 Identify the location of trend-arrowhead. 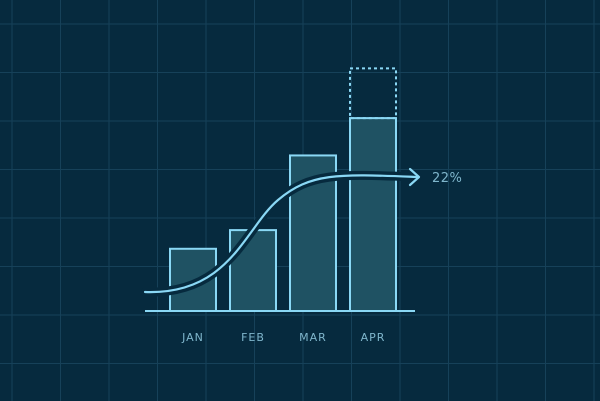
(414, 177).